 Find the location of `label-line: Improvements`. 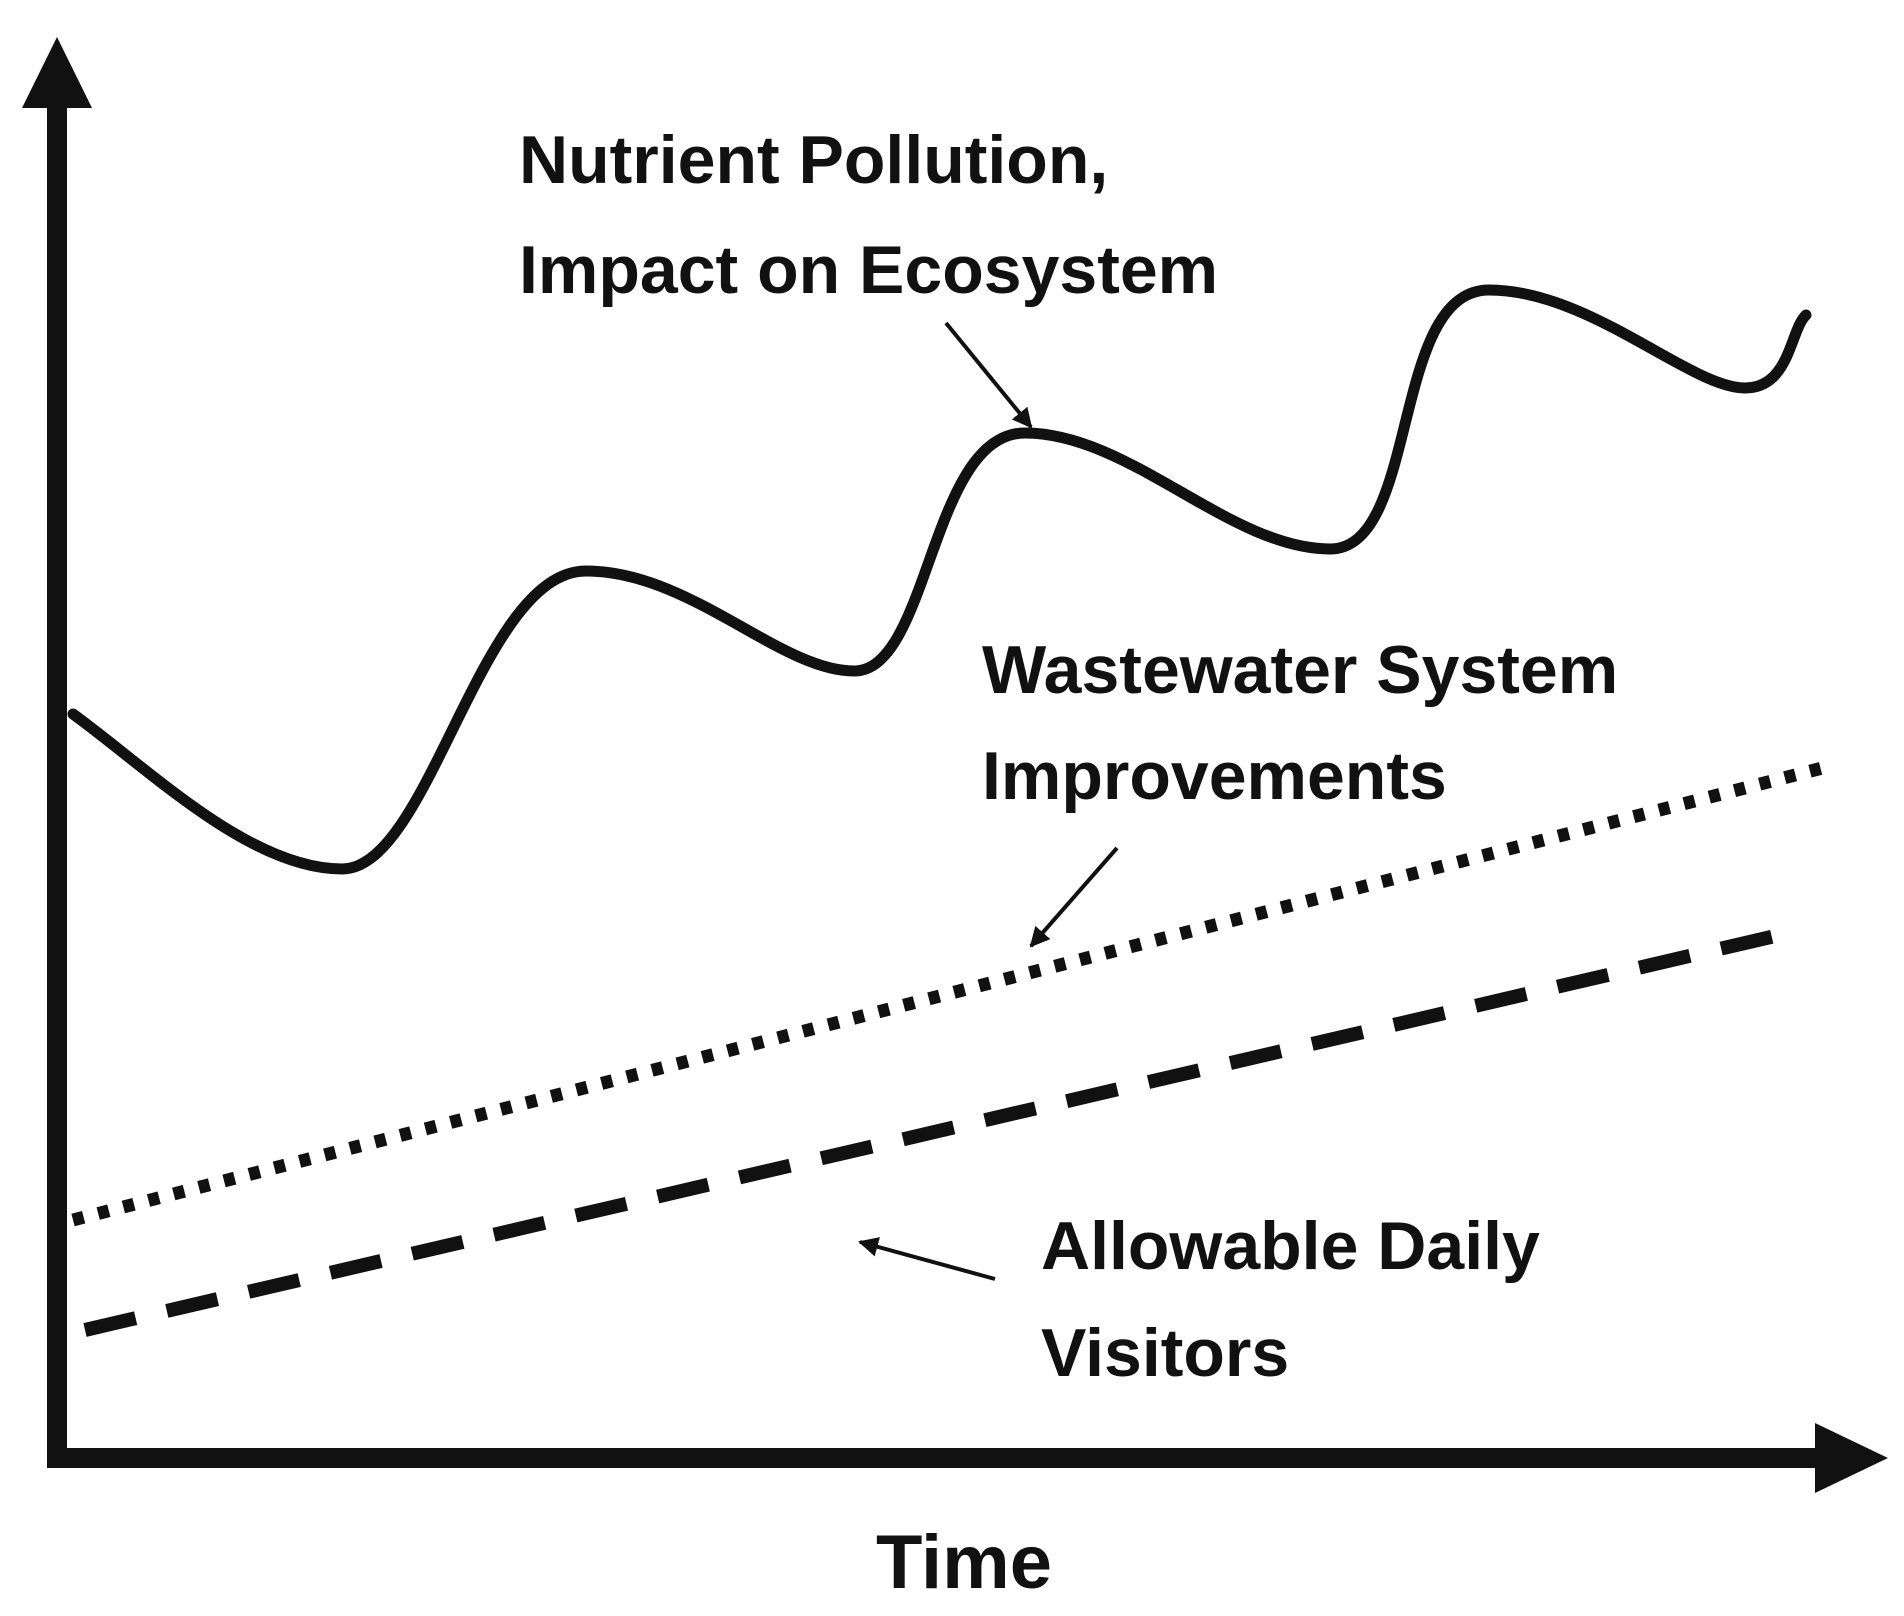

label-line: Improvements is located at coordinates (1214, 776).